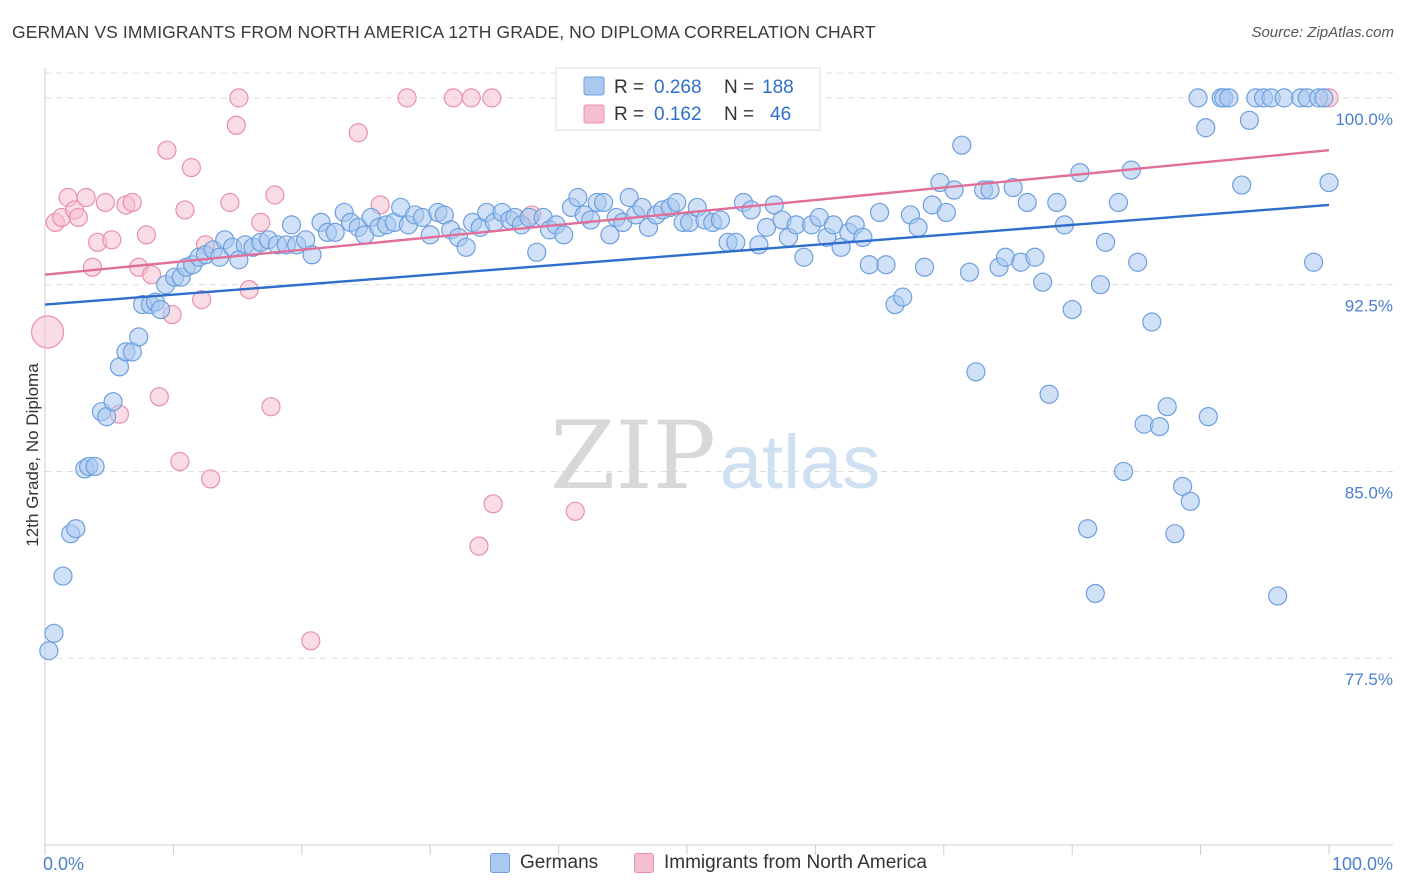 The image size is (1406, 892). Describe the element at coordinates (1364, 119) in the screenshot. I see `y-tick-label-3: 100.0%` at that location.